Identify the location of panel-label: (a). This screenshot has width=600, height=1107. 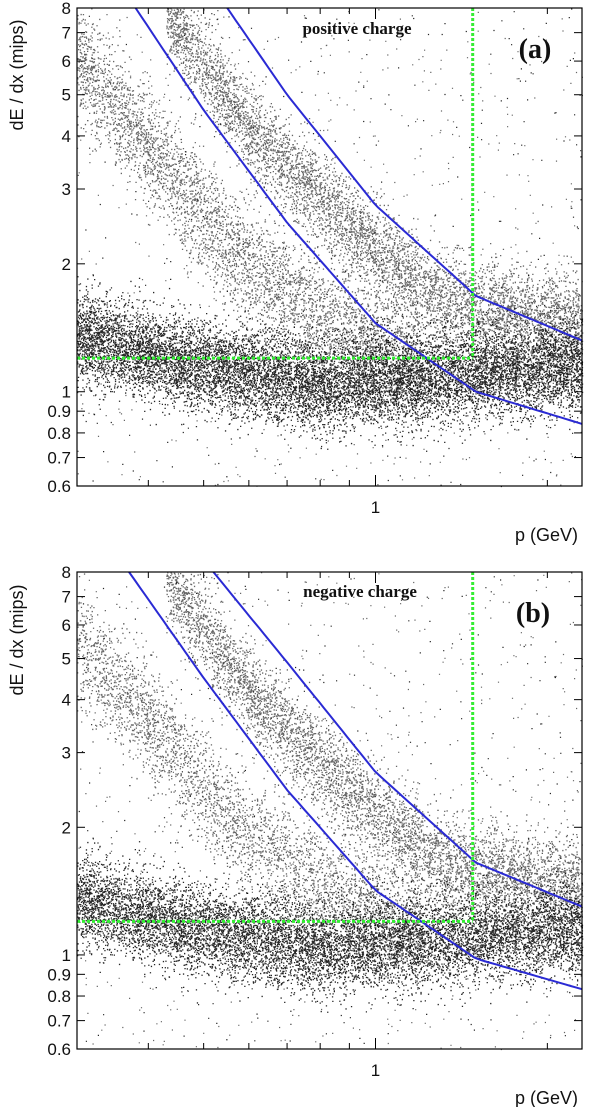
(535, 49).